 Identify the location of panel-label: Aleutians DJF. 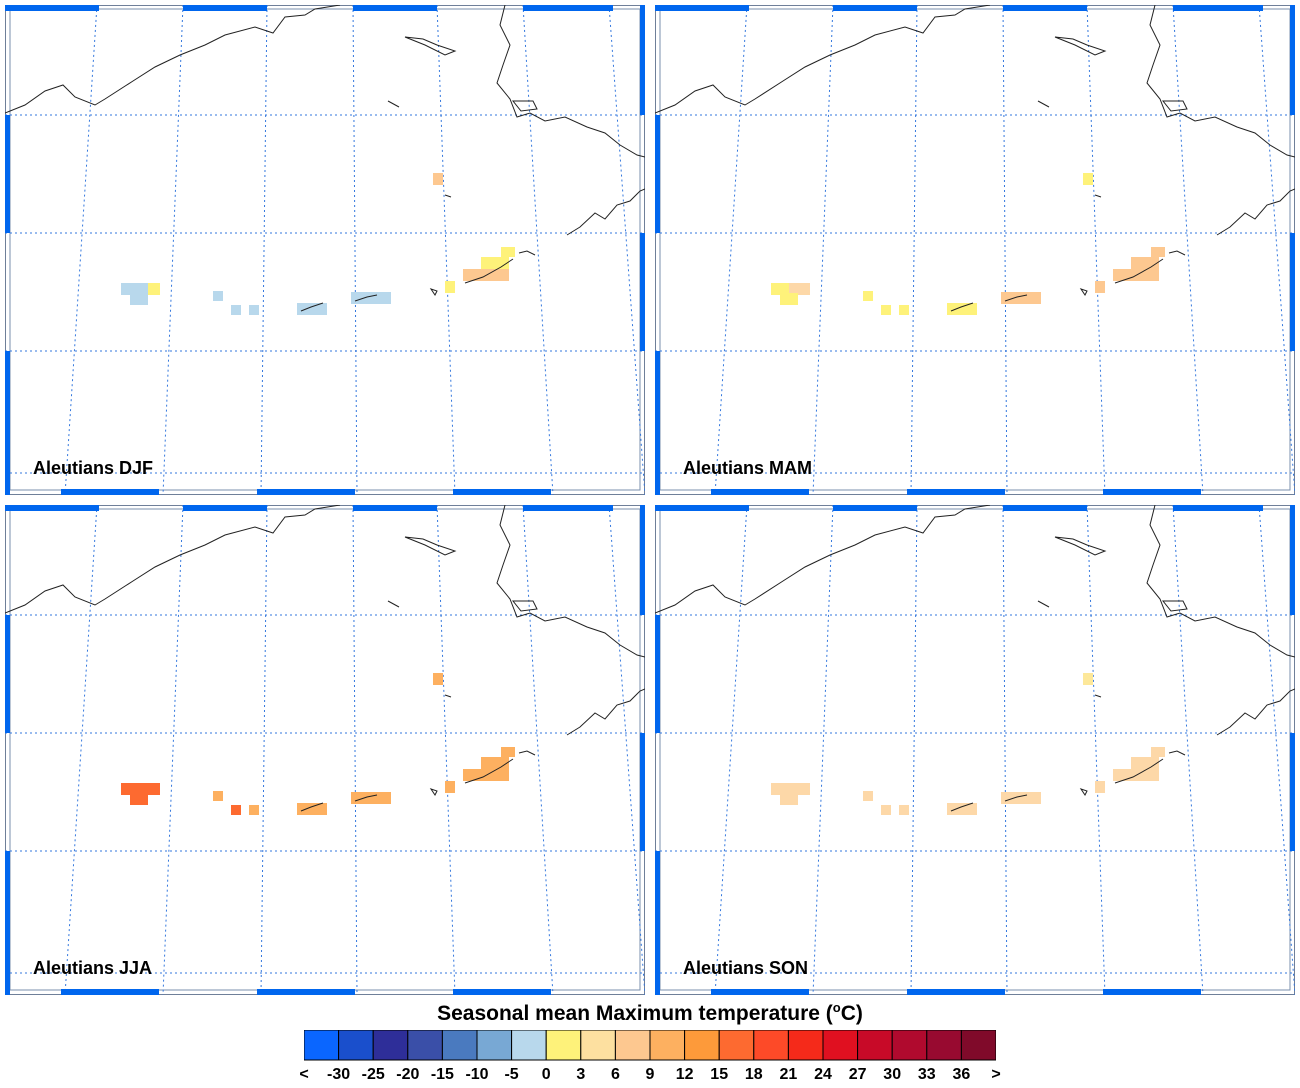
(93, 468).